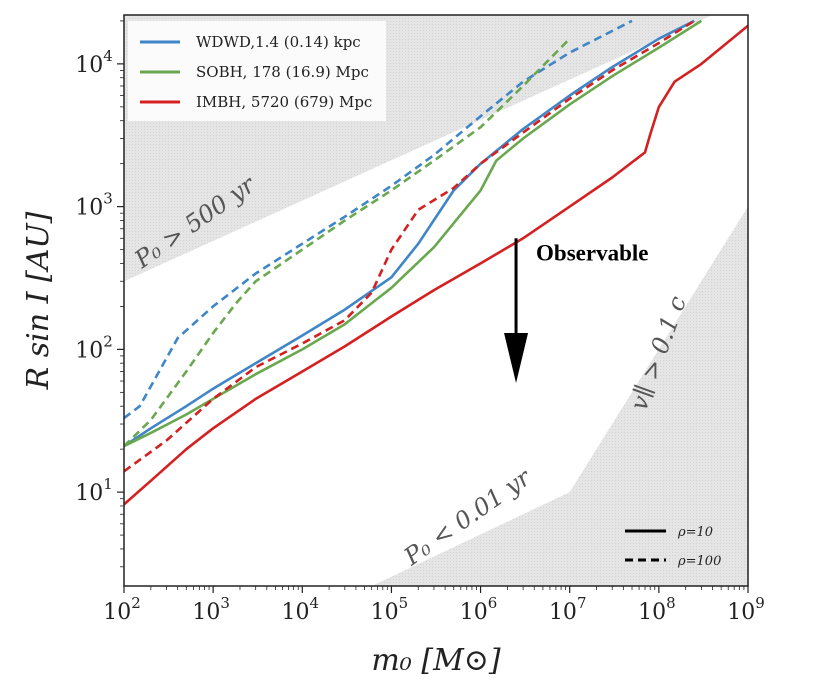 This screenshot has width=830, height=692. What do you see at coordinates (284, 102) in the screenshot?
I see `legend-label-imbh: IMBH, 5720 (679) Mpc` at bounding box center [284, 102].